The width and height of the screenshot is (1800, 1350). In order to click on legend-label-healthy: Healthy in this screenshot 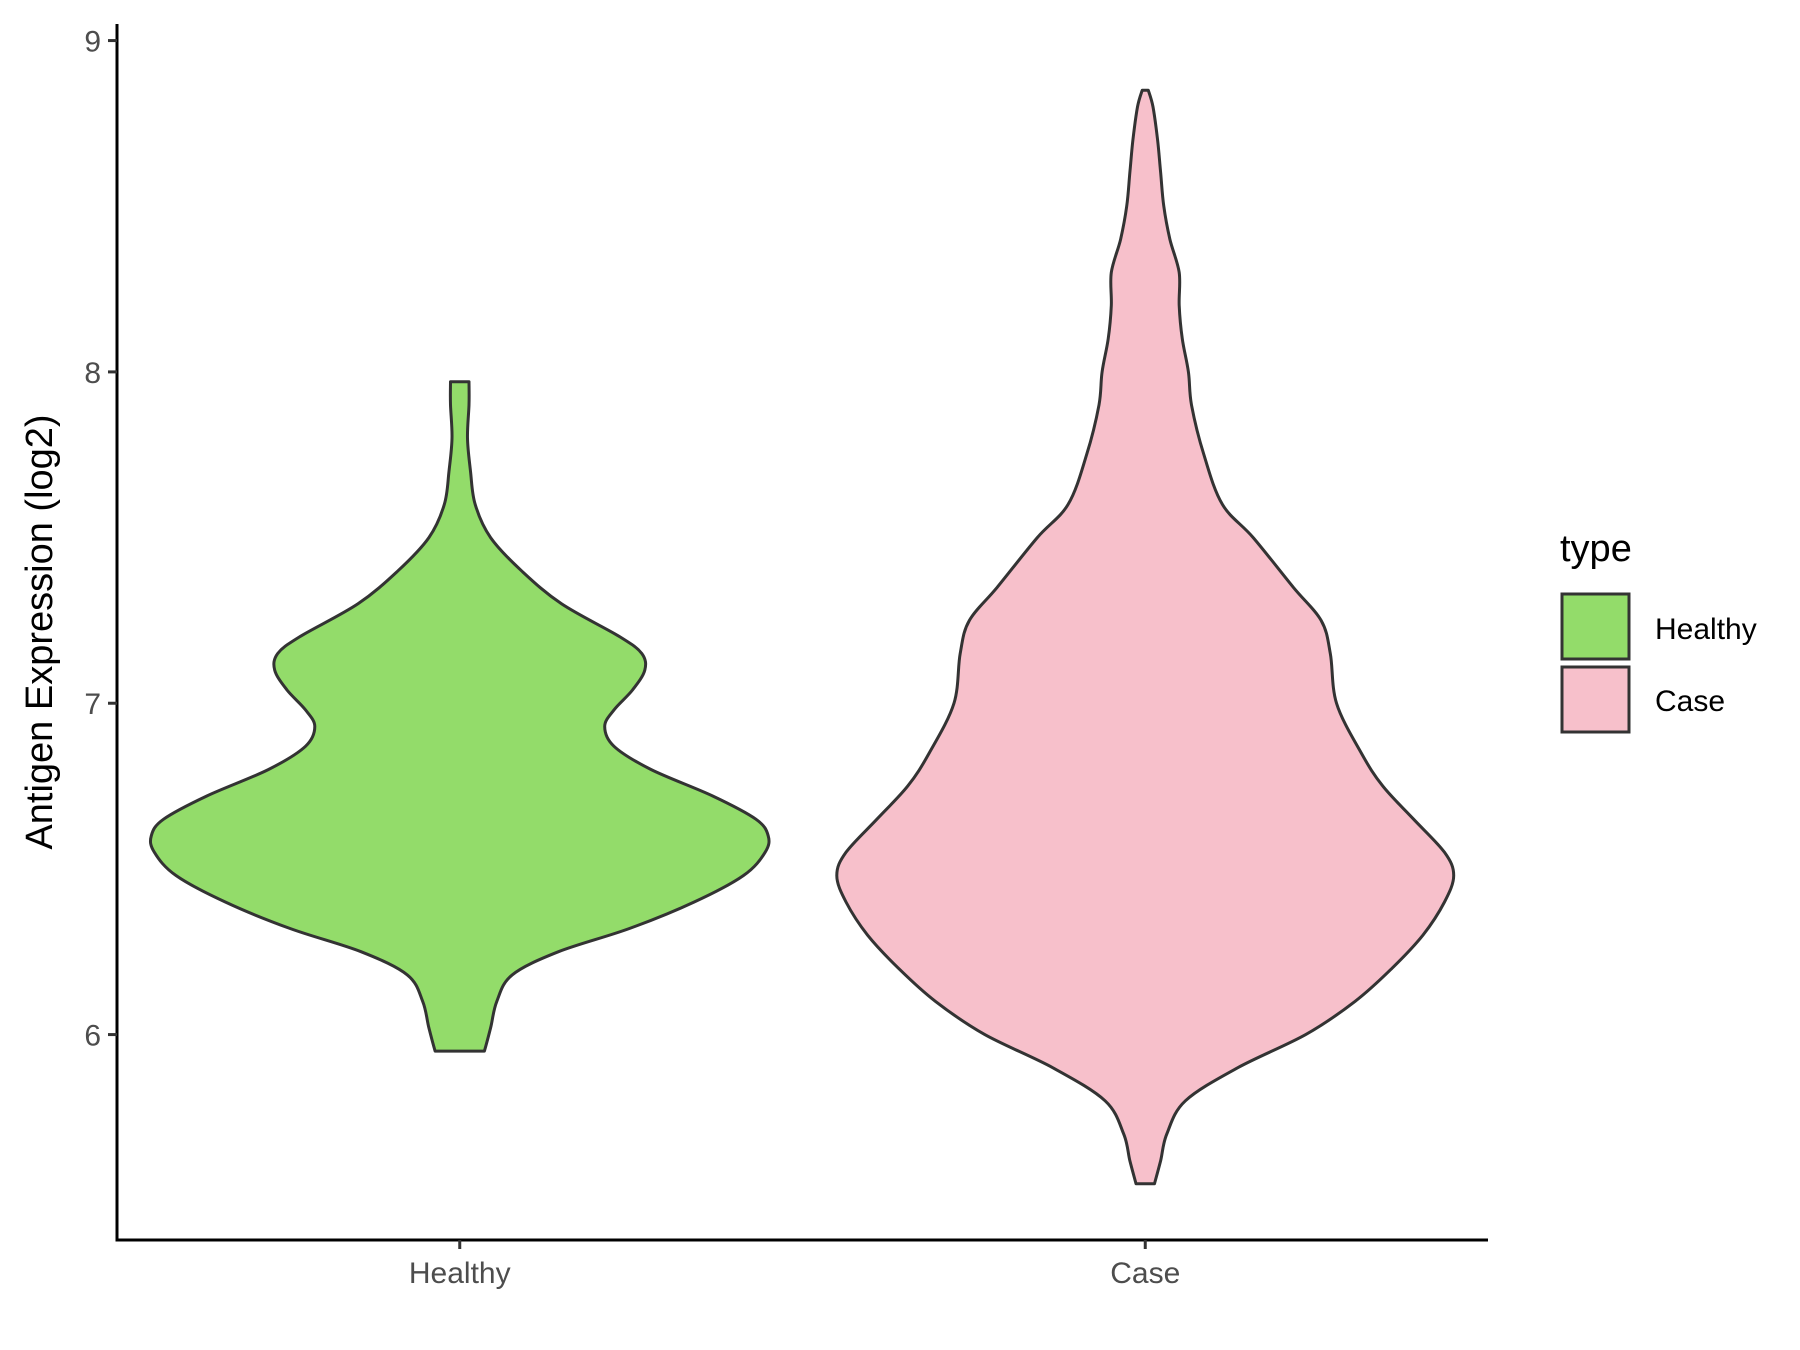, I will do `click(1706, 629)`.